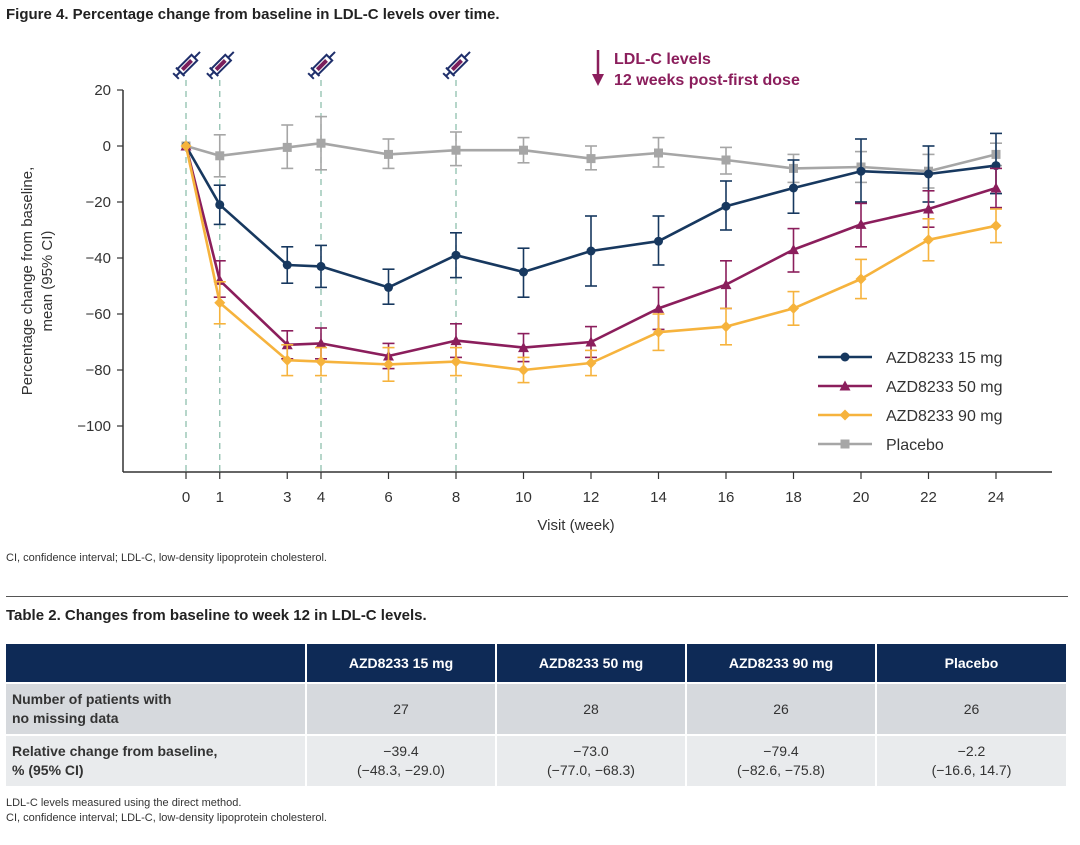  What do you see at coordinates (186, 497) in the screenshot?
I see `x-tick-label: 0` at bounding box center [186, 497].